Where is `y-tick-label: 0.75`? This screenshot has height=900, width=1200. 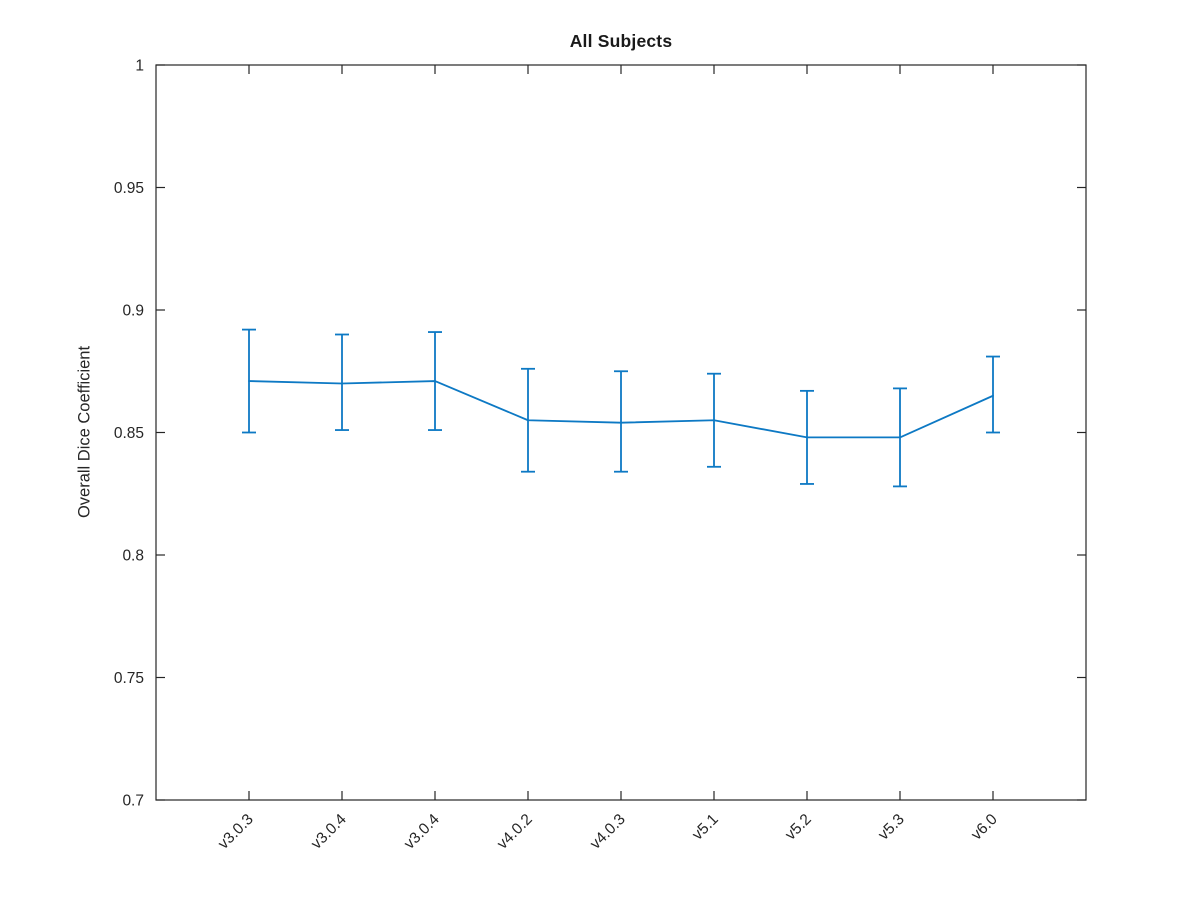 y-tick-label: 0.75 is located at coordinates (129, 678).